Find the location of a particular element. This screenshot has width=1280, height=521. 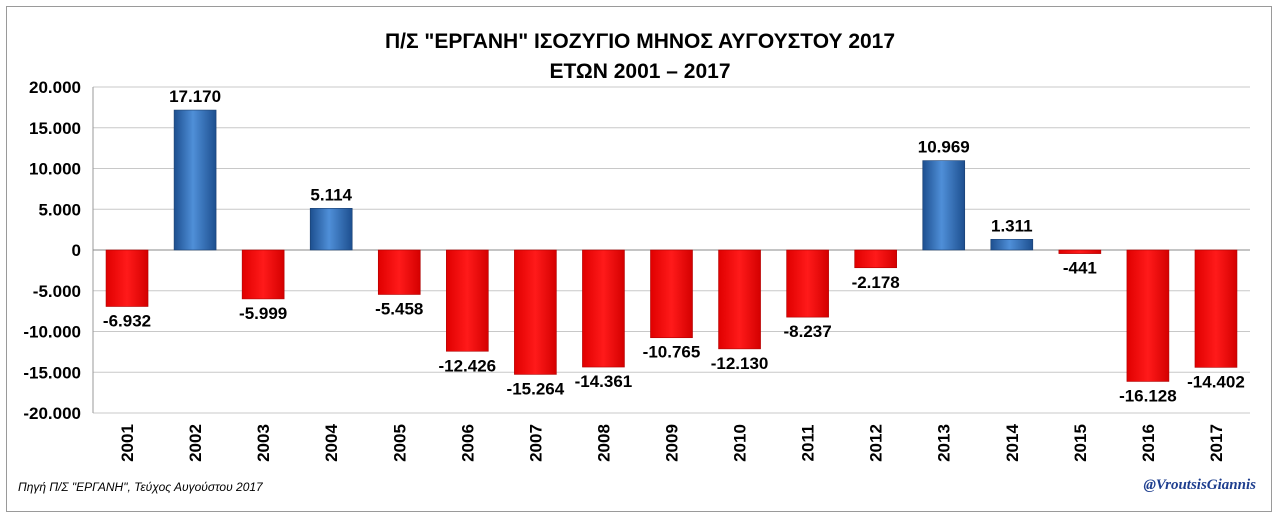

x-tick-label-2011: 2011 is located at coordinates (808, 443).